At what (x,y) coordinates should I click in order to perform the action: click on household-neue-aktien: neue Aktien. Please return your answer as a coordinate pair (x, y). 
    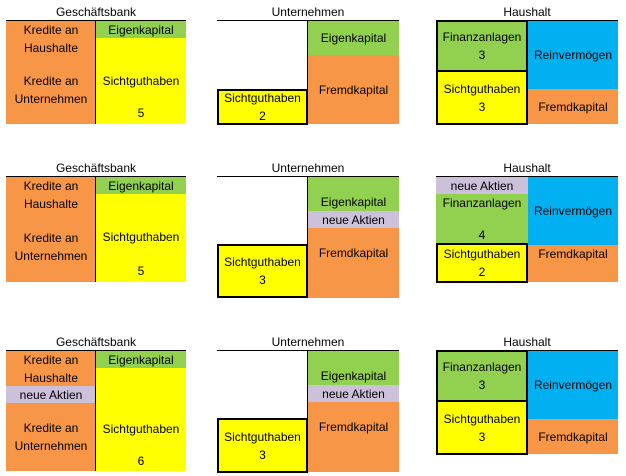
    Looking at the image, I should click on (482, 185).